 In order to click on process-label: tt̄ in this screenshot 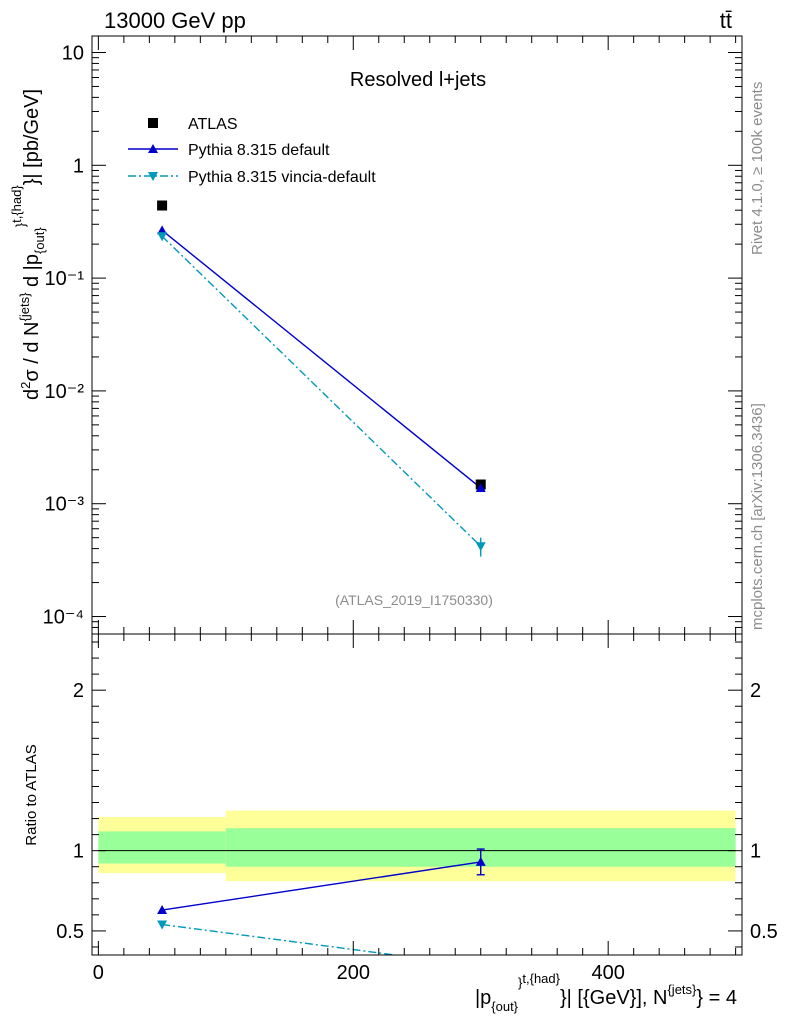, I will do `click(726, 20)`.